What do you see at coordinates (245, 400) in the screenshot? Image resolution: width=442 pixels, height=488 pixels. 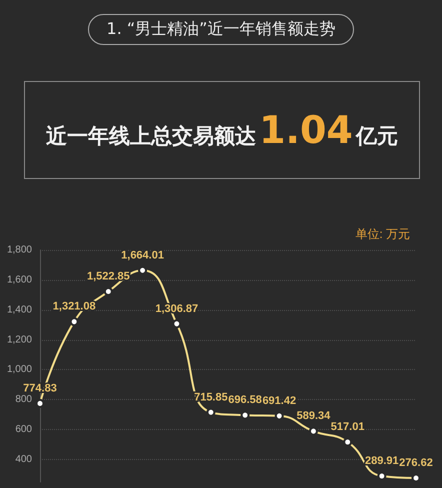 I see `data-label: 696.58` at bounding box center [245, 400].